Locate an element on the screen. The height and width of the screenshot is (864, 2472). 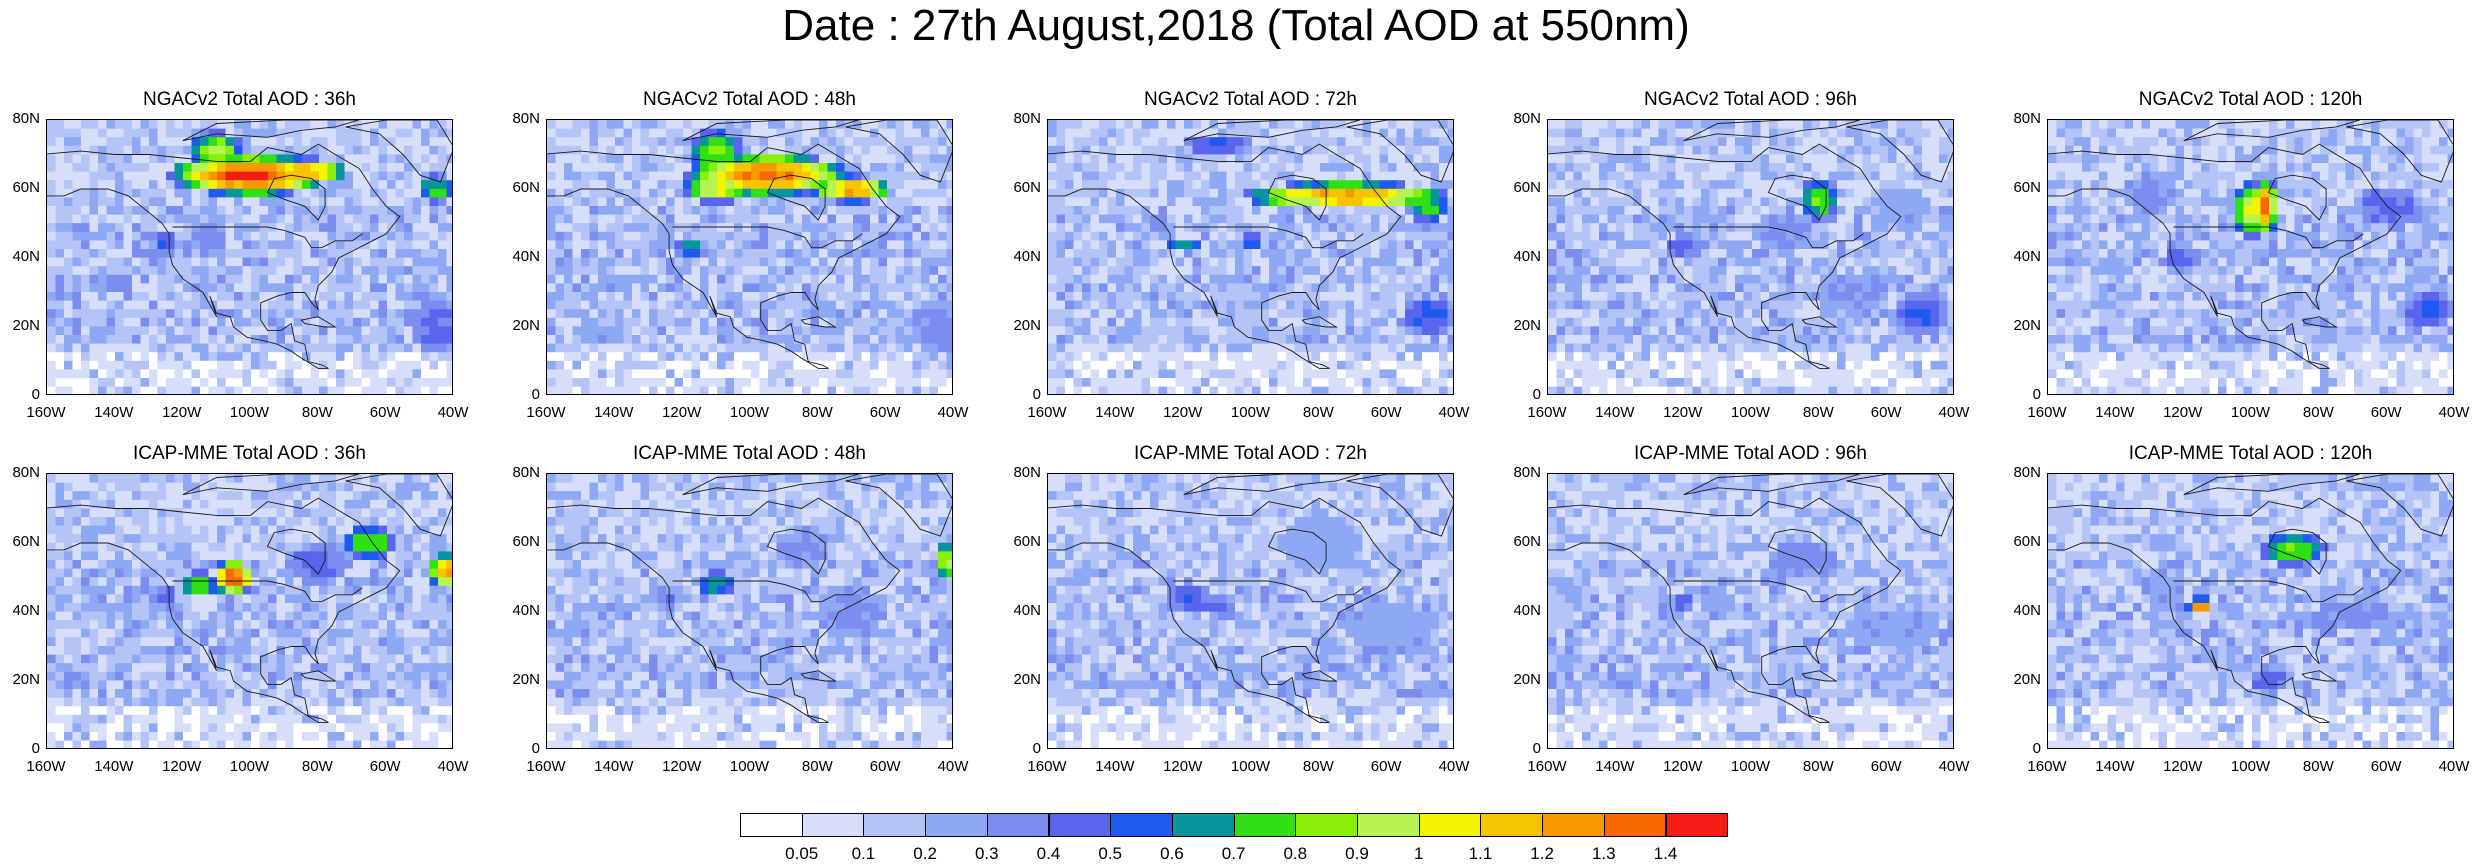
colorbar-label: 0.9 is located at coordinates (1357, 854).